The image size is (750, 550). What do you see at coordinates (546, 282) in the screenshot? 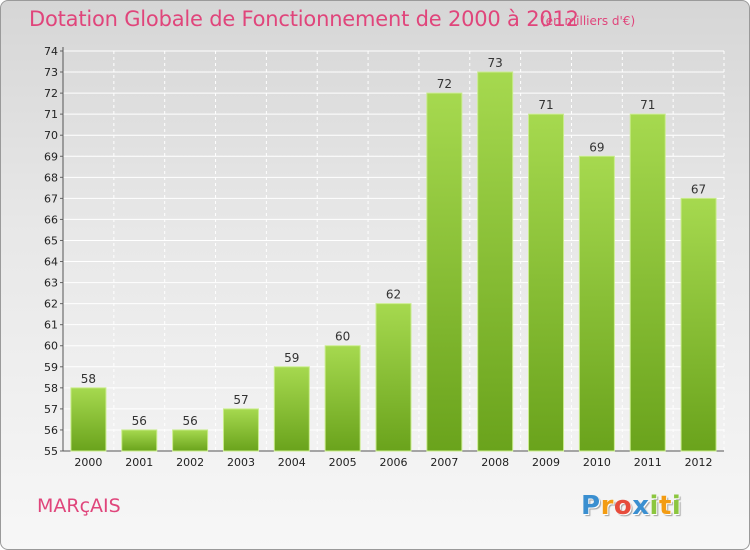
I see `bar-2009` at bounding box center [546, 282].